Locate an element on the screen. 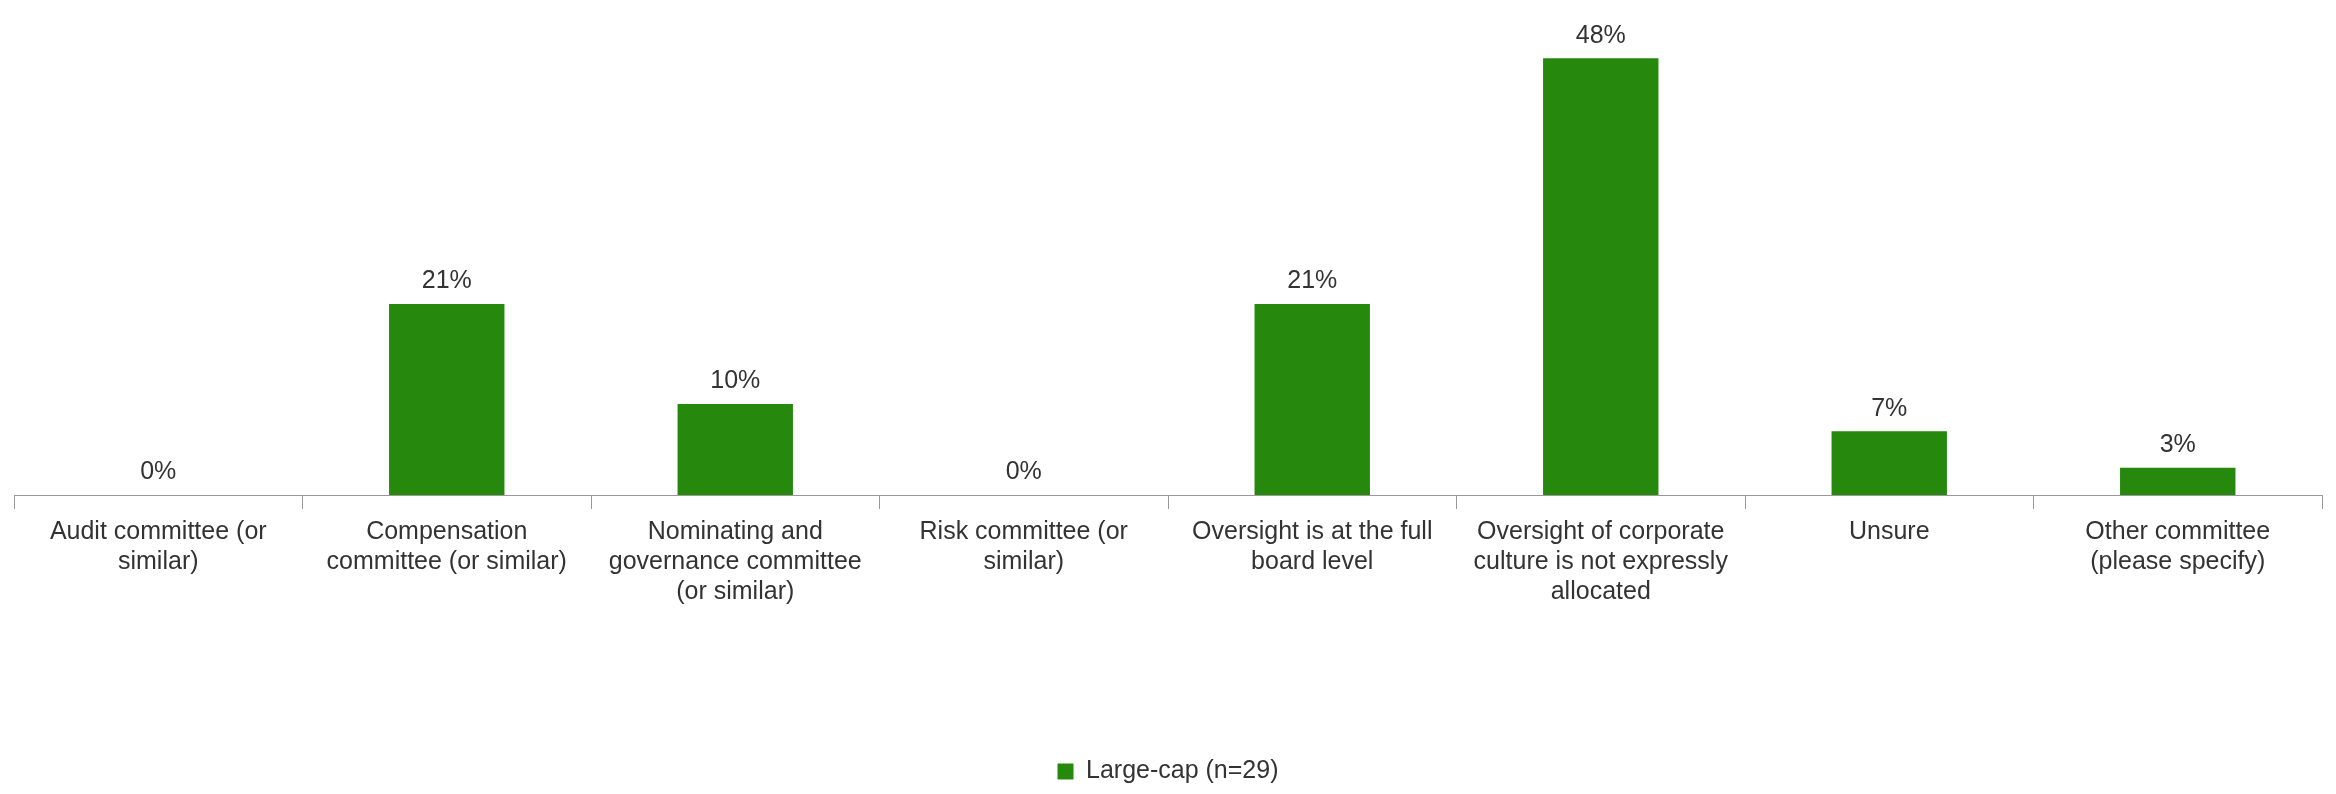 This screenshot has width=2336, height=794. x-tick-label: Compensation committee (or similar) is located at coordinates (446, 544).